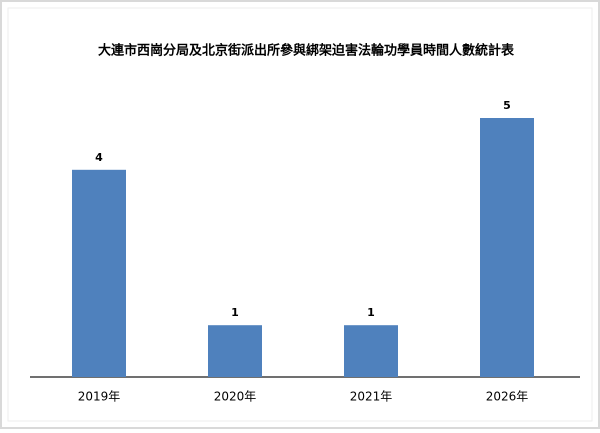 This screenshot has height=433, width=600. I want to click on x-tick-label: 2026年, so click(507, 397).